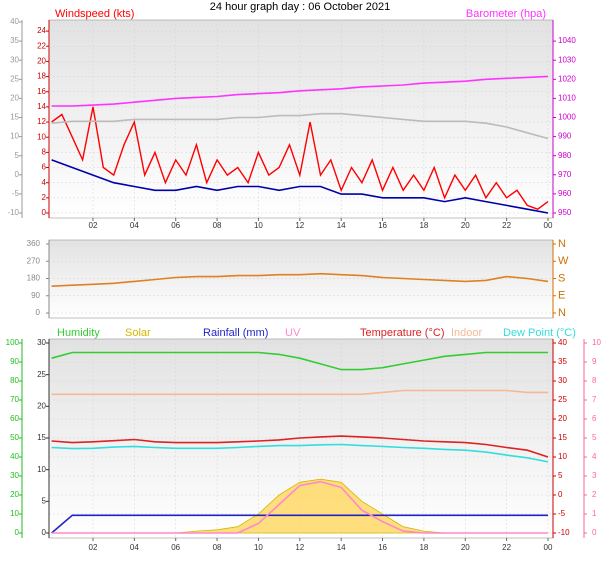  I want to click on y-tick-label: 990, so click(565, 136).